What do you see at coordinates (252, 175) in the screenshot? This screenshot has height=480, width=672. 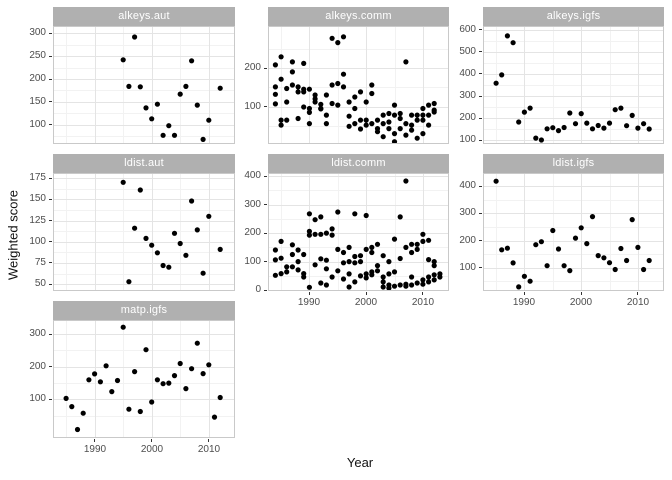 I see `y-tick-label: 400` at bounding box center [252, 175].